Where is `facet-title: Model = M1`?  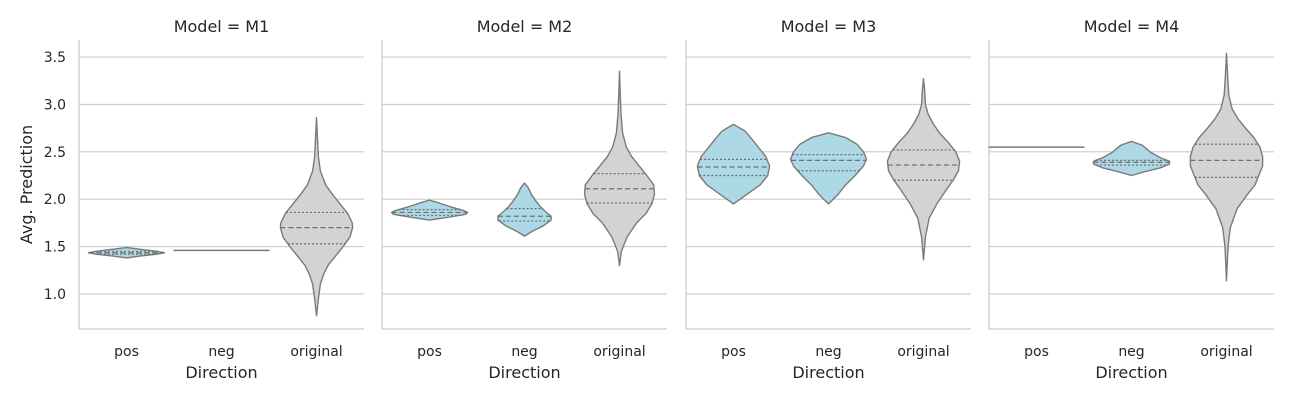
facet-title: Model = M1 is located at coordinates (222, 26).